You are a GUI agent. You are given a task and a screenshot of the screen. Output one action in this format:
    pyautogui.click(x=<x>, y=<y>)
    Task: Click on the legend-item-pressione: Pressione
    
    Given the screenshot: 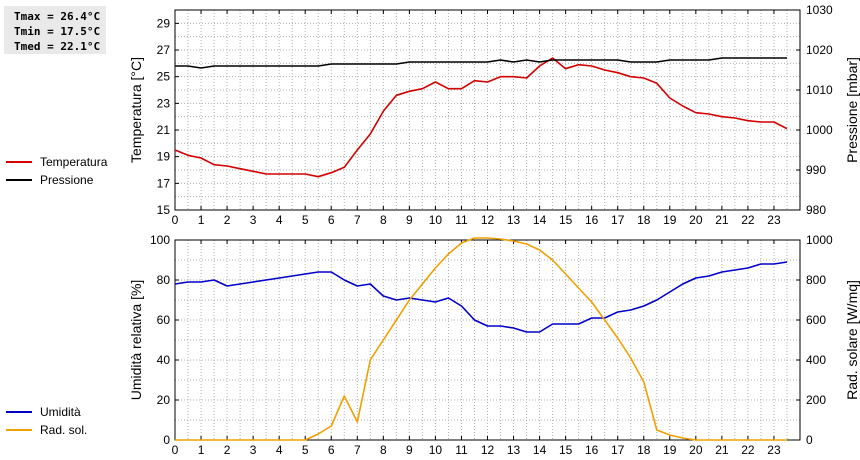 What is the action you would take?
    pyautogui.click(x=56, y=180)
    